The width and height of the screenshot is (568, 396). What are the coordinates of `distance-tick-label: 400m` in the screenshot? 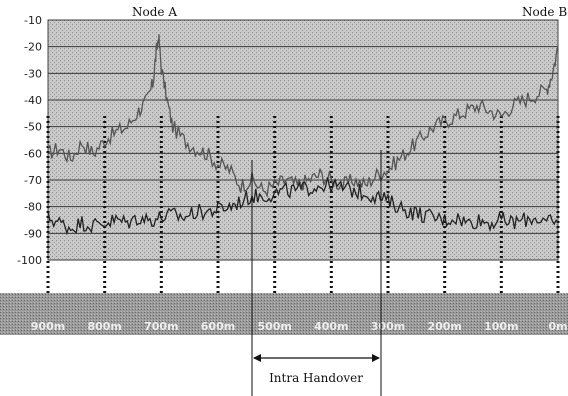 It's located at (331, 326).